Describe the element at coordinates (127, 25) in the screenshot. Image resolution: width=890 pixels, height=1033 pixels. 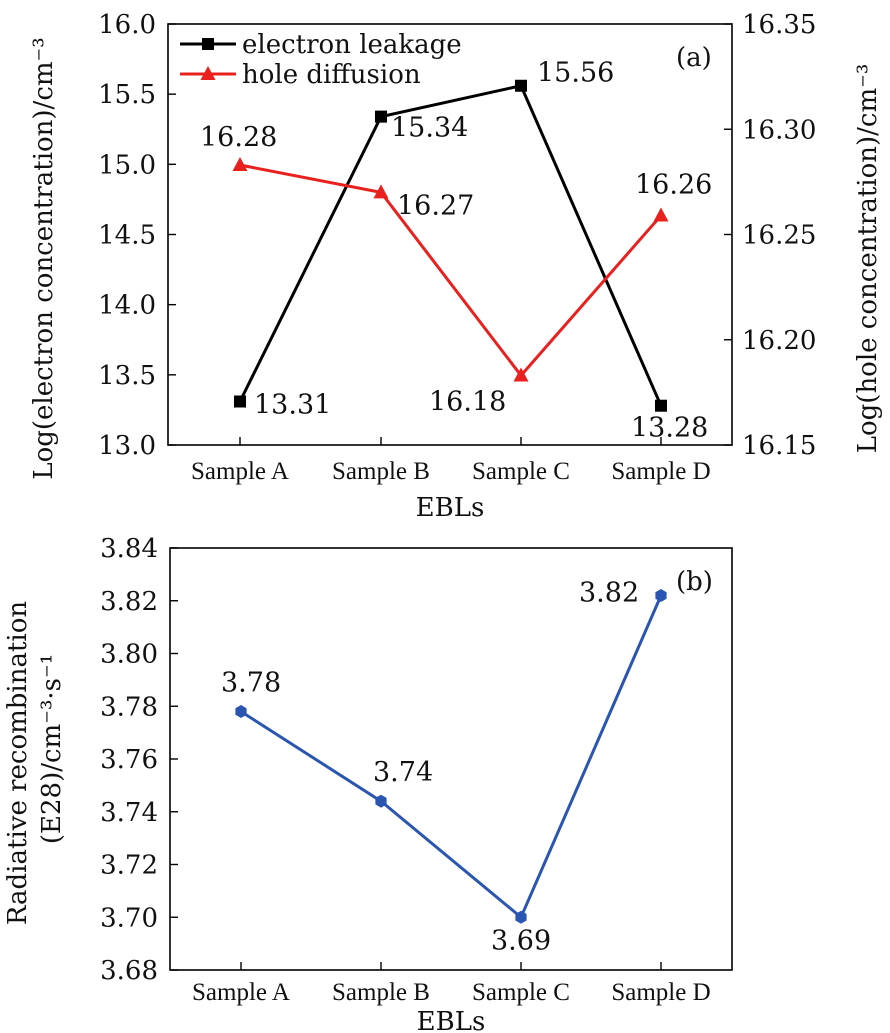
I see `y-tick-label: 16.0` at that location.